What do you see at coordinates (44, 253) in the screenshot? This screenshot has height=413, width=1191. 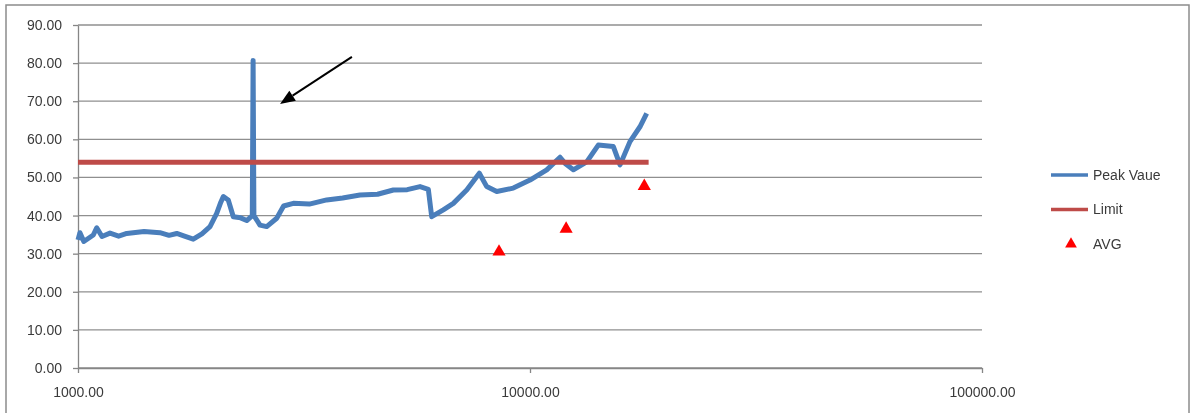 I see `y-tick-label: 30.00` at bounding box center [44, 253].